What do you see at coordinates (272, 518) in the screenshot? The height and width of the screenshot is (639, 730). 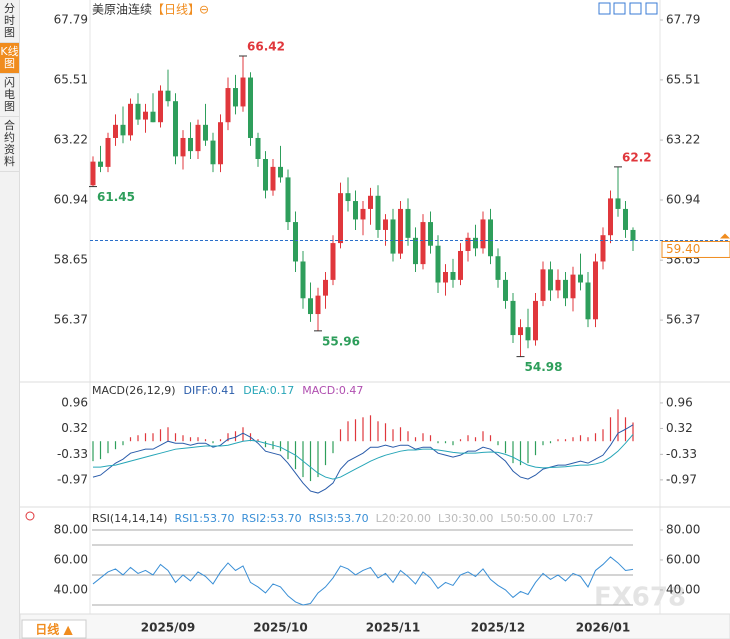 I see `rsi-label: RSI2:53.70` at bounding box center [272, 518].